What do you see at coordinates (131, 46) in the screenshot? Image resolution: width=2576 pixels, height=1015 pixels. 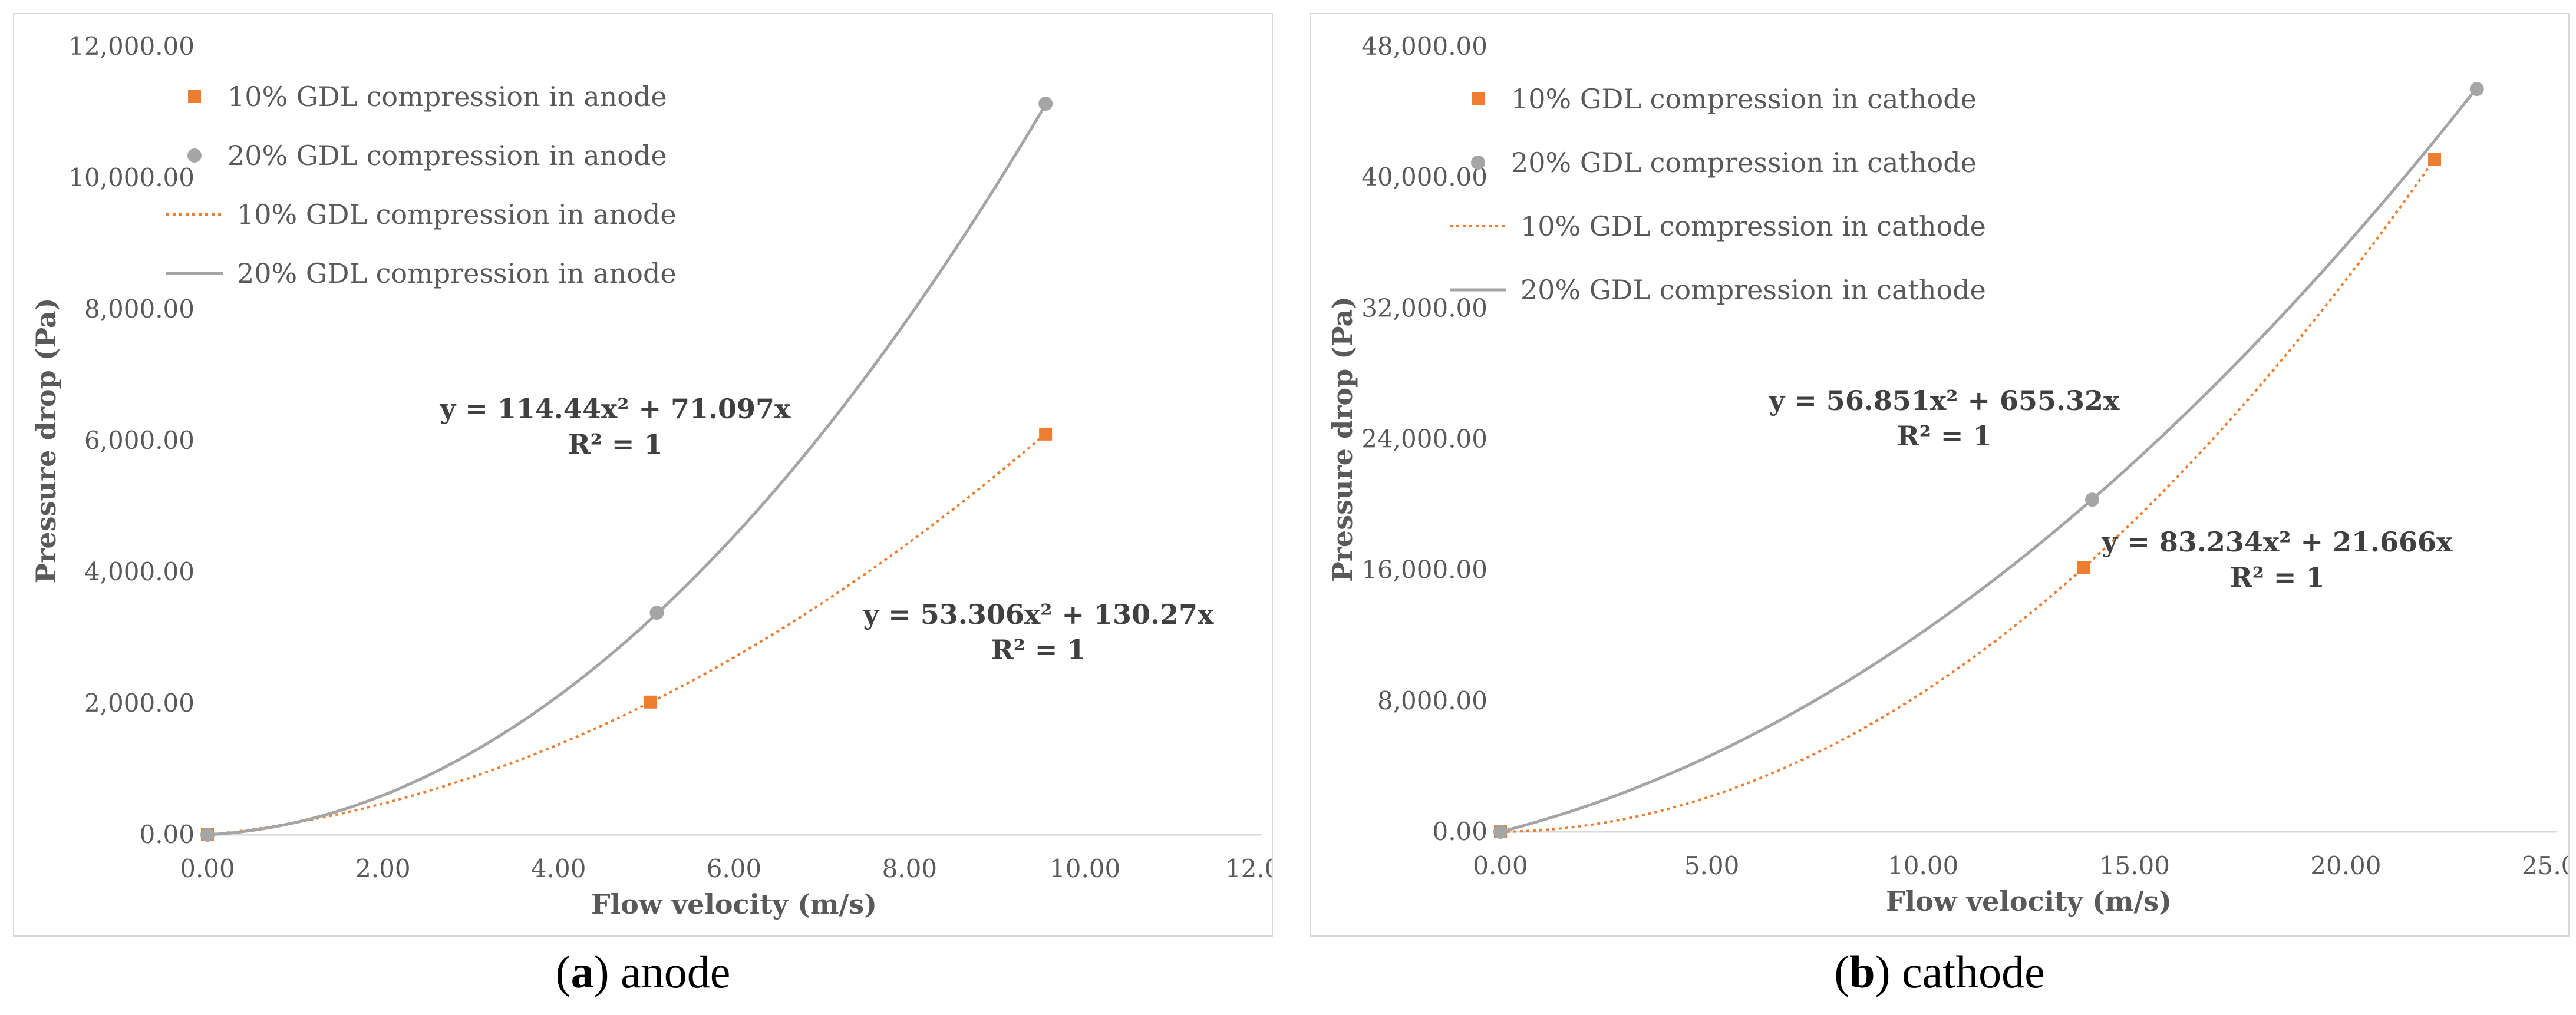 I see `y-tick-label: 12,000.00` at bounding box center [131, 46].